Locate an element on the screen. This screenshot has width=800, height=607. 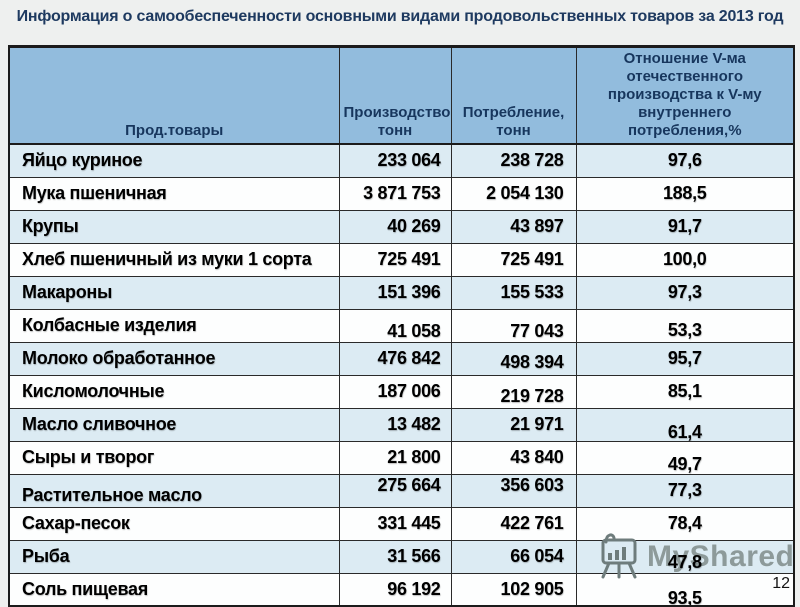
cell-production: 725 491 is located at coordinates (395, 259).